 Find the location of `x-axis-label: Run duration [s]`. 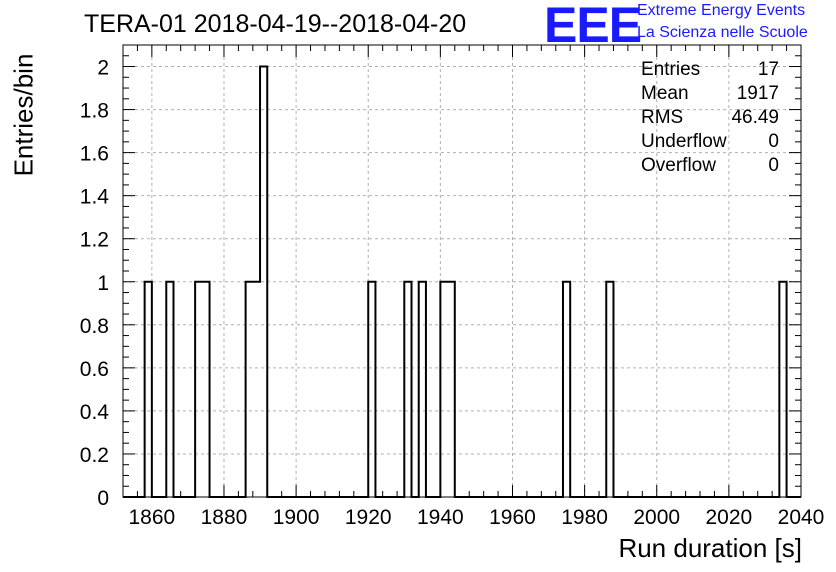

x-axis-label: Run duration [s] is located at coordinates (710, 548).